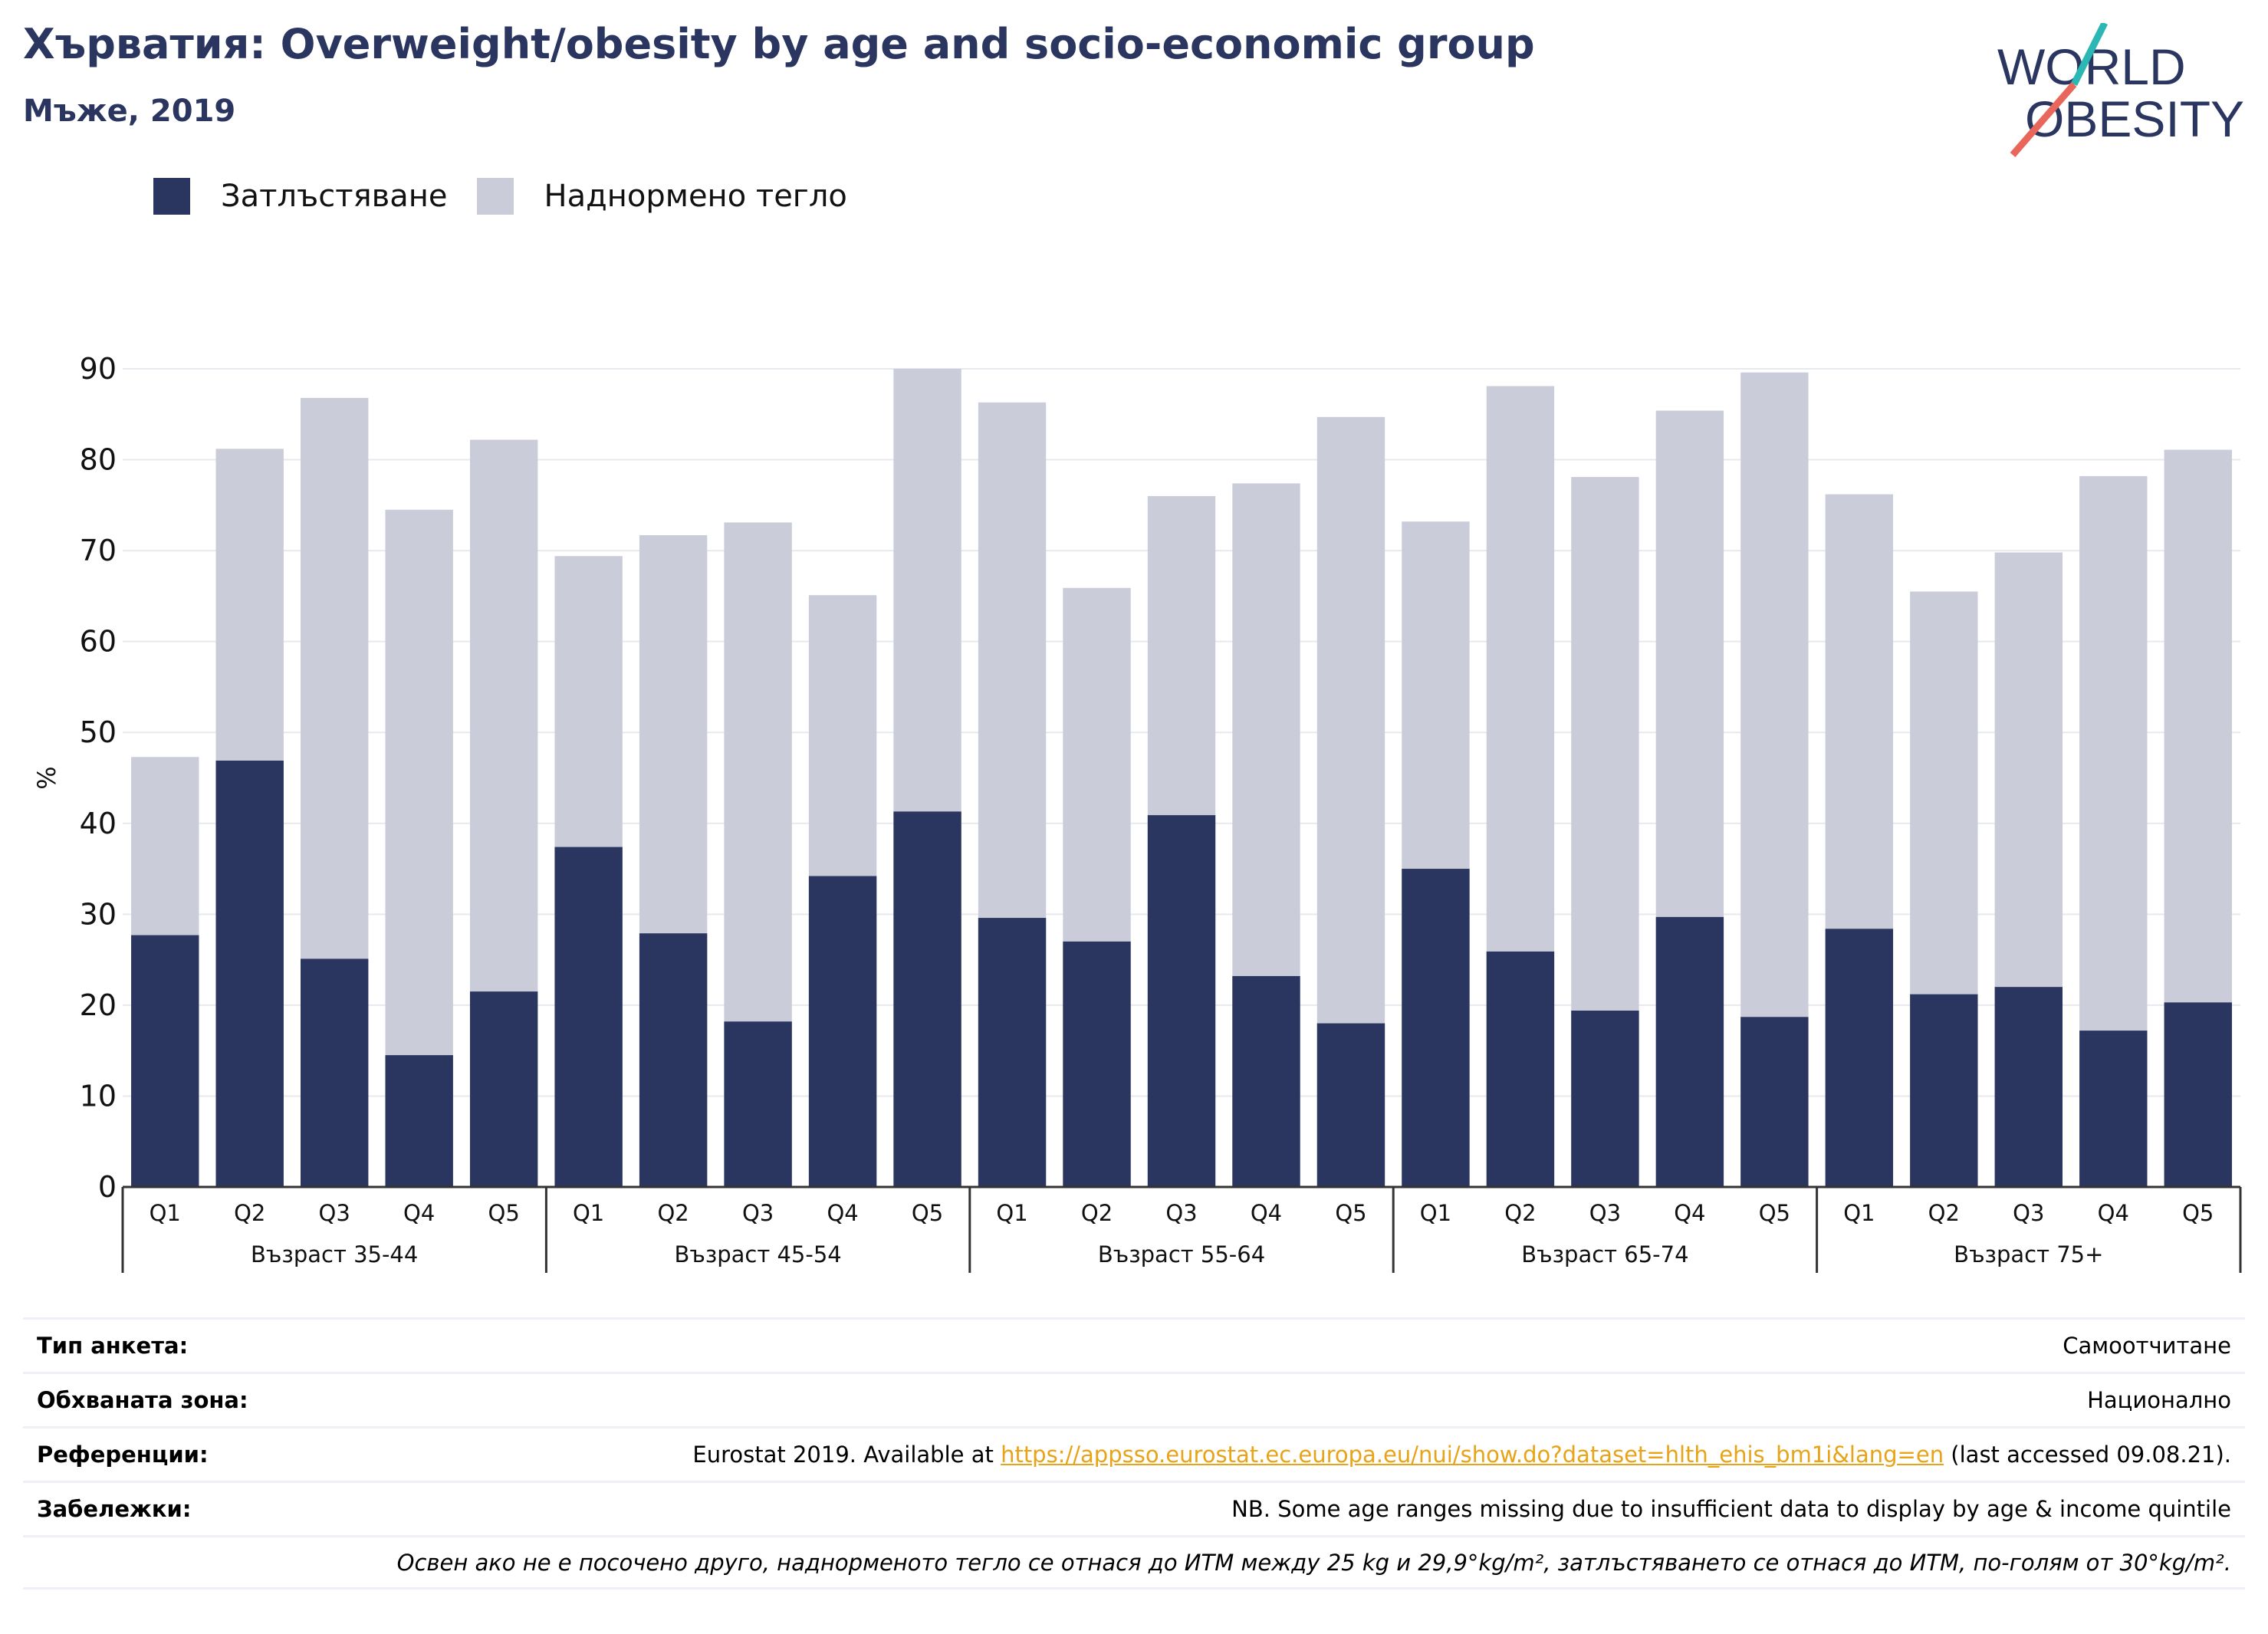 The image size is (2268, 1634). Describe the element at coordinates (123, 1455) in the screenshot. I see `references-label: Референции:` at that location.